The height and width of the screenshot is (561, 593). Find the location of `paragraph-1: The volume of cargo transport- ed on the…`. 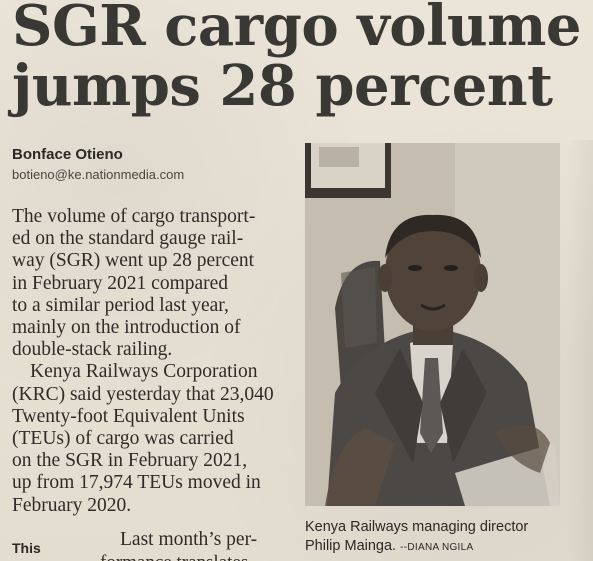

paragraph-1: The volume of cargo transport- ed on the… is located at coordinates (151, 283).